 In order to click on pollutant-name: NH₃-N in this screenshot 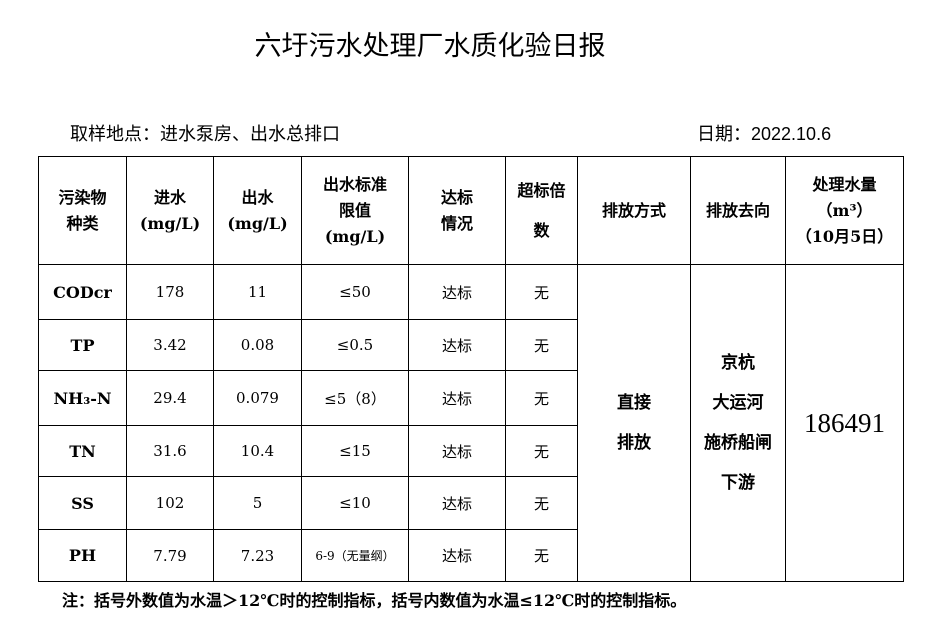, I will do `click(82, 398)`.